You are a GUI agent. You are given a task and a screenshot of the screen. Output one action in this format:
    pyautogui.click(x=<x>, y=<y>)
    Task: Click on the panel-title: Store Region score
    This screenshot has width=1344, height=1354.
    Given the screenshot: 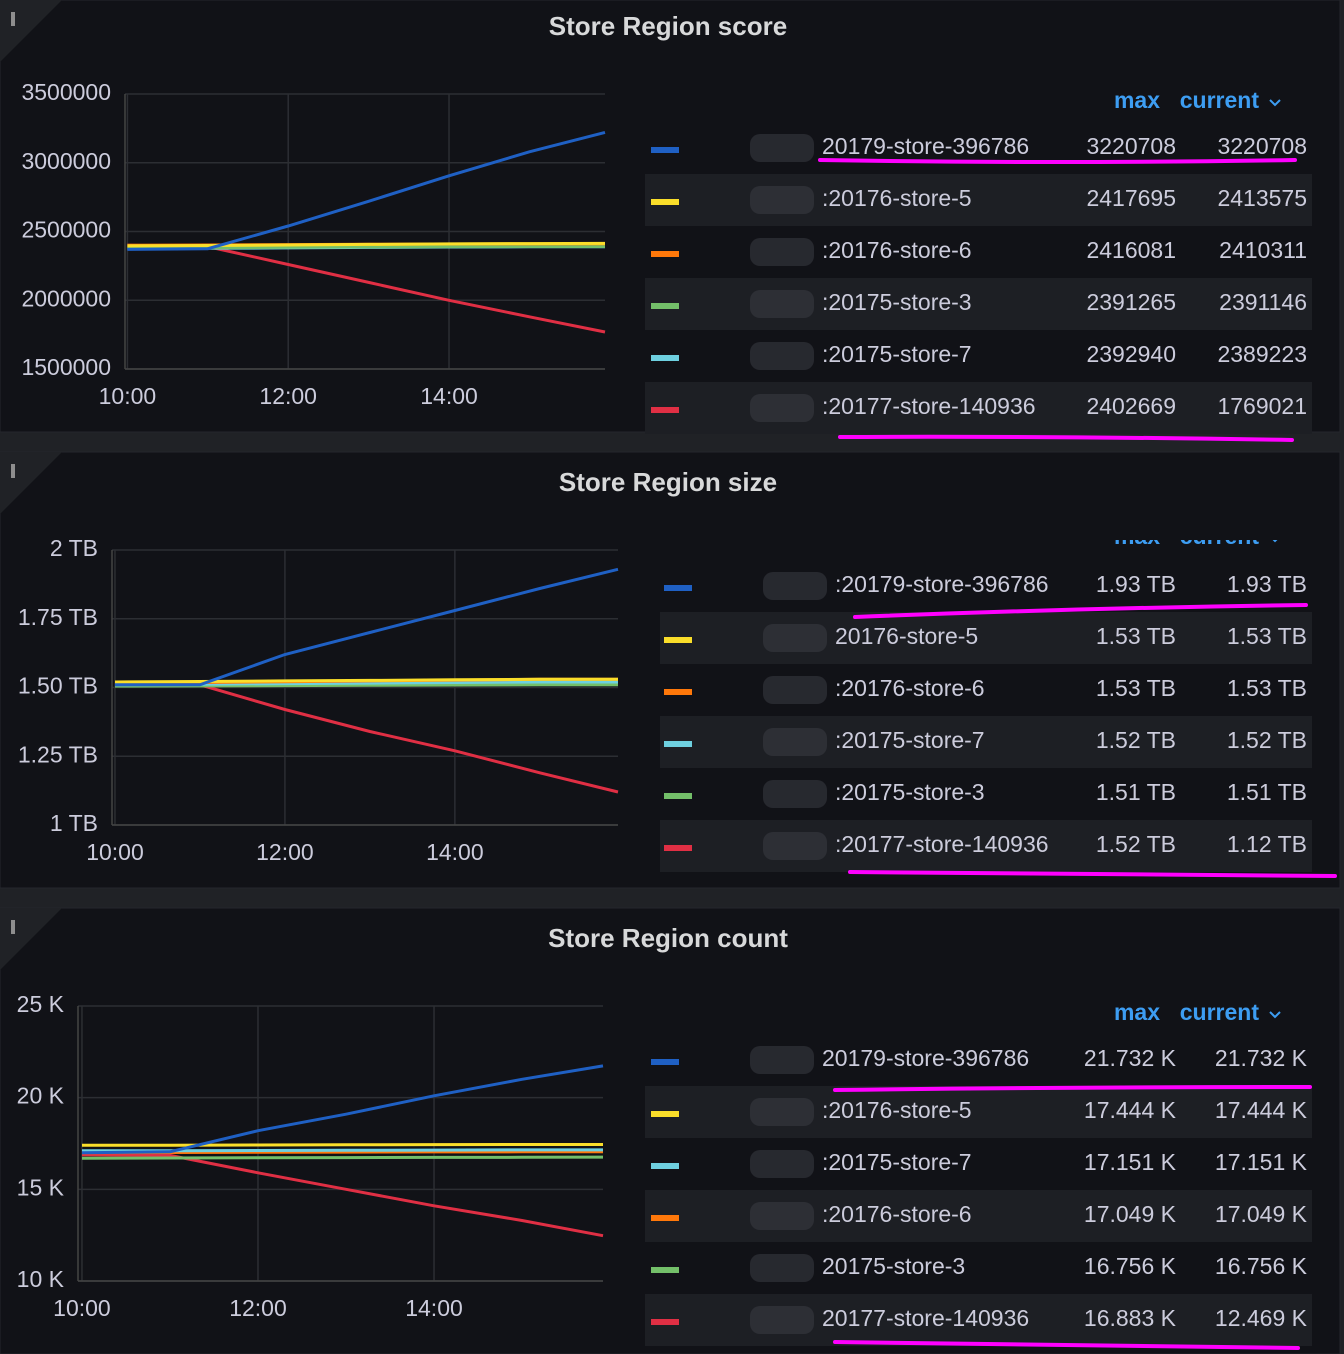 What is the action you would take?
    pyautogui.click(x=668, y=26)
    